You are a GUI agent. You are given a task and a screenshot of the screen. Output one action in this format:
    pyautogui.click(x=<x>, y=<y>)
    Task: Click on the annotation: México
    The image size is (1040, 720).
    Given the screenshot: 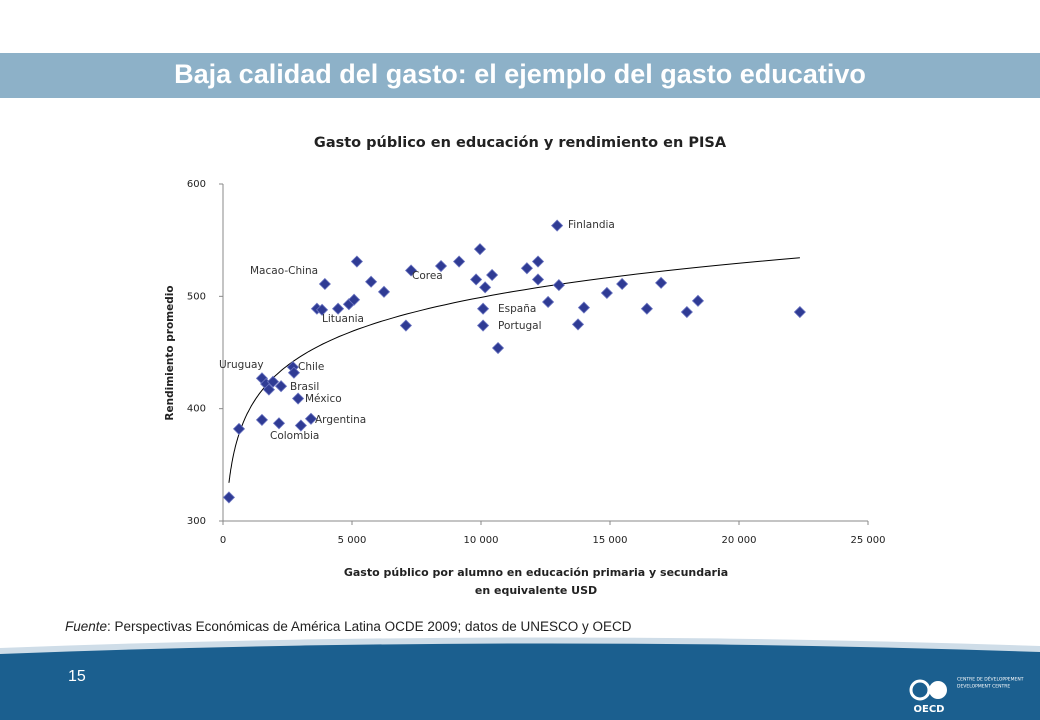 What is the action you would take?
    pyautogui.click(x=323, y=399)
    